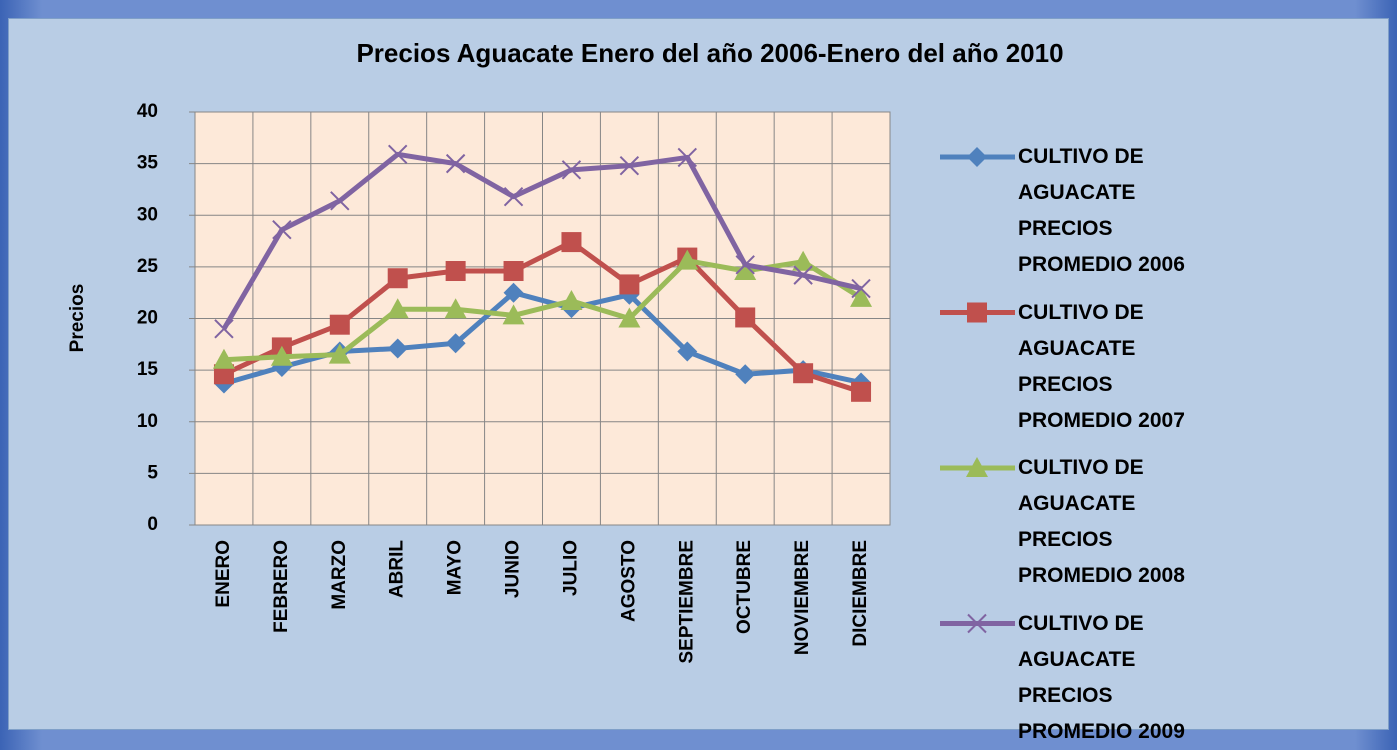 The width and height of the screenshot is (1397, 750). Describe the element at coordinates (628, 581) in the screenshot. I see `x-tick-label: AGOSTO` at that location.